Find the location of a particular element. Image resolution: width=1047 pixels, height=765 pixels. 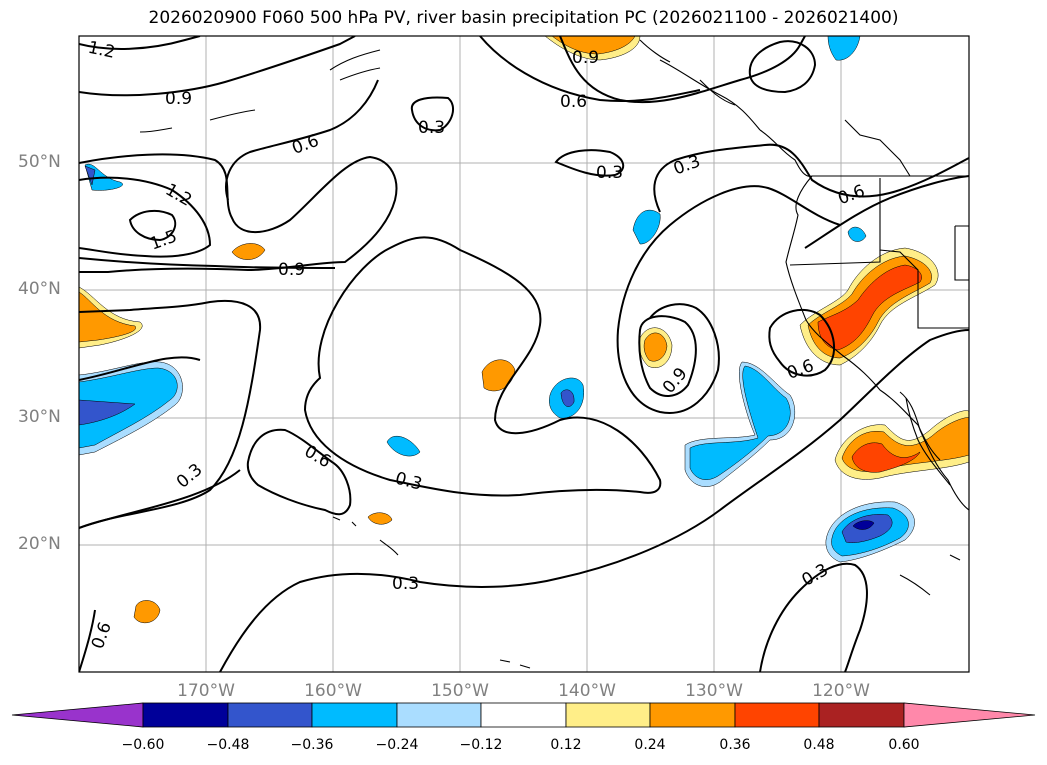

contour-12-top is located at coordinates (140, 43).